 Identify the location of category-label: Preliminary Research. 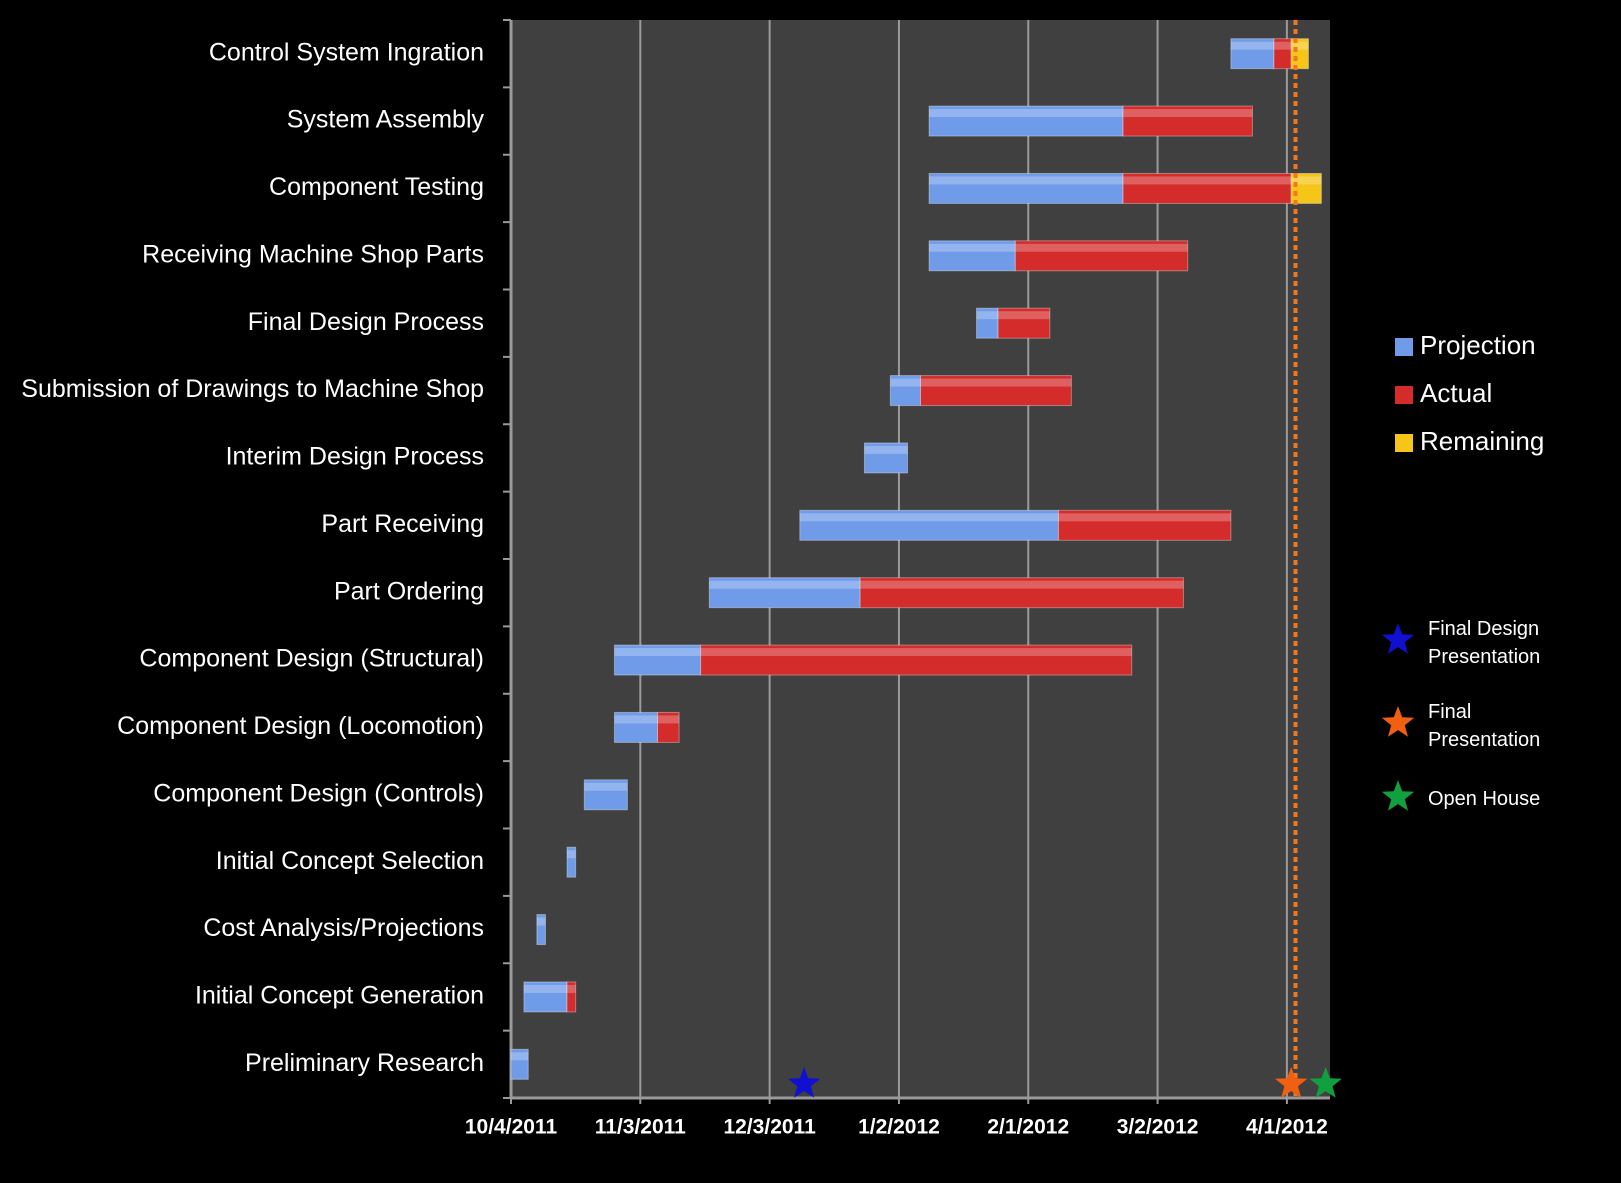
(364, 1063).